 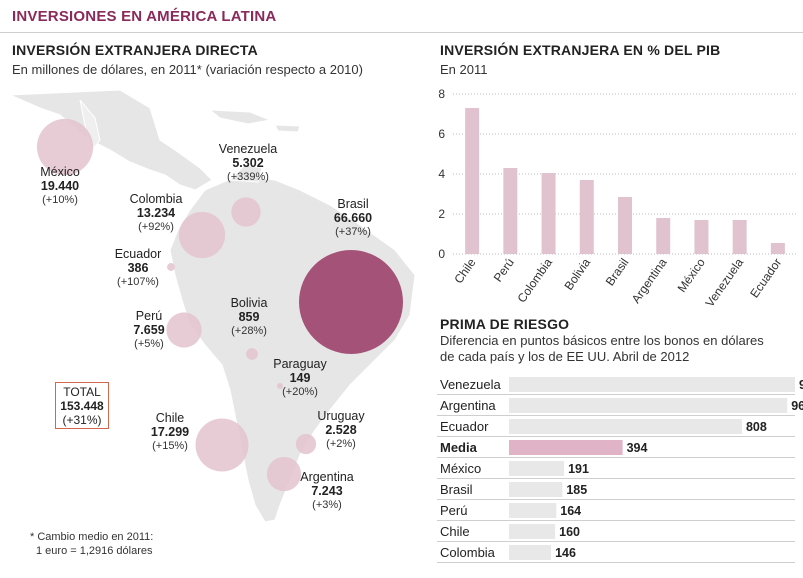 I want to click on pib-ytick-label: 6, so click(x=441, y=134).